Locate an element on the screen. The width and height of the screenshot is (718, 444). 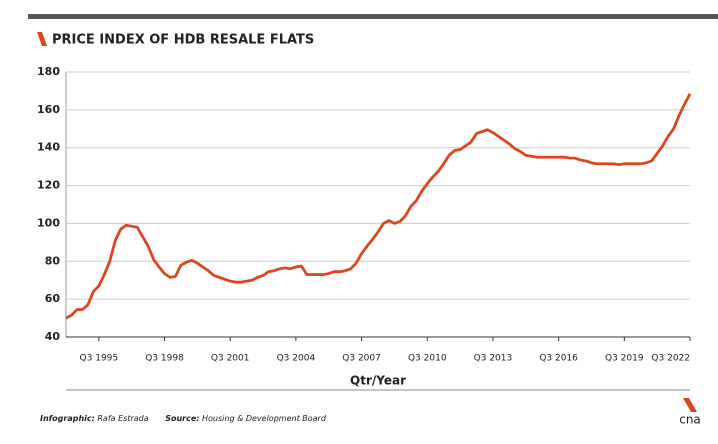
y-tick-label: 140 is located at coordinates (48, 147).